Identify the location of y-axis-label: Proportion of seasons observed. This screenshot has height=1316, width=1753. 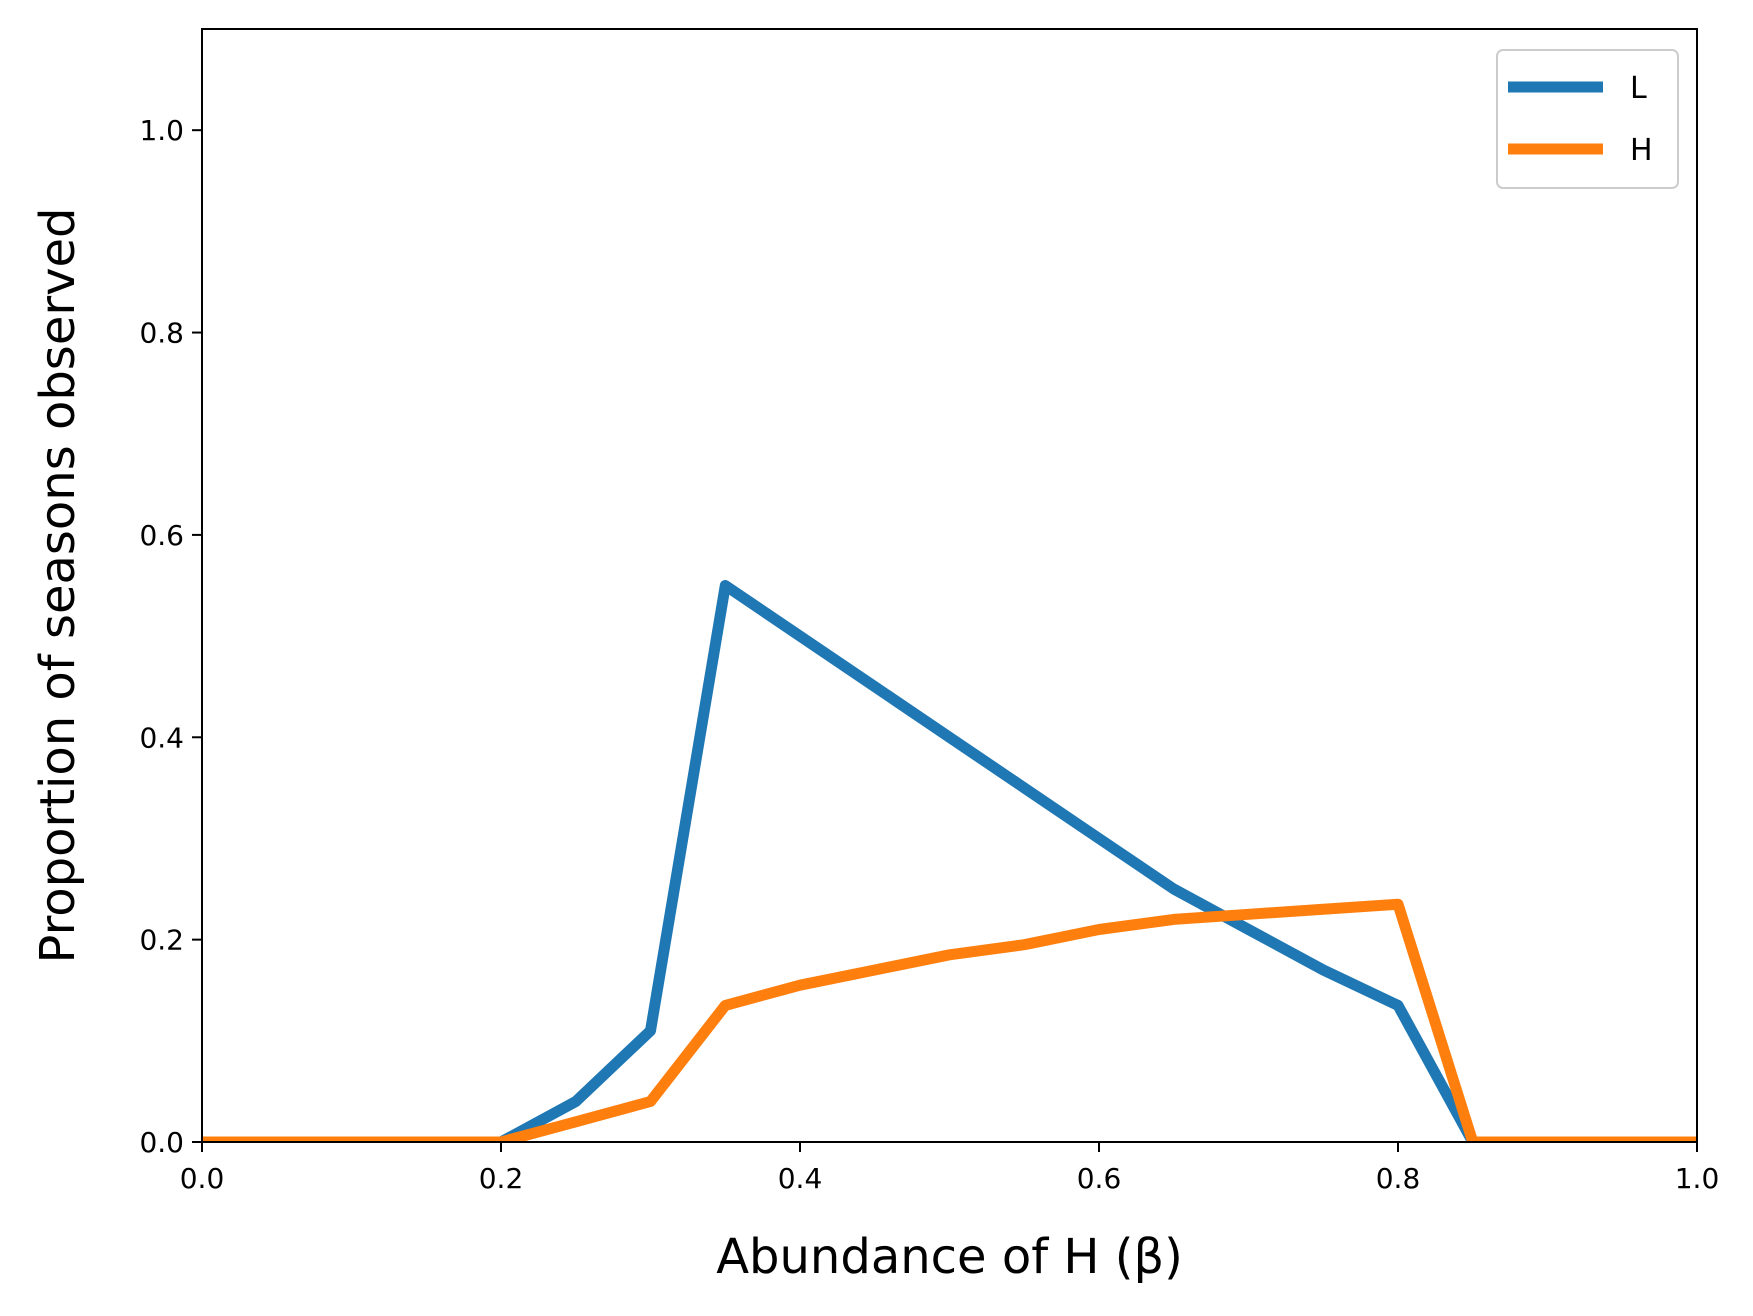
(58, 586).